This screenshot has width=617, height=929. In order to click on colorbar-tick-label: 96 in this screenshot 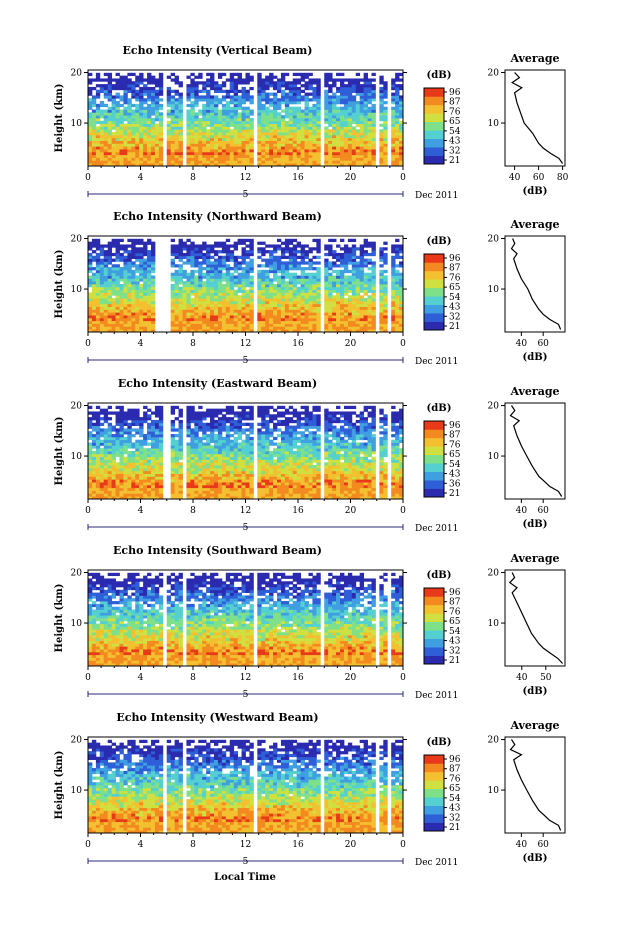, I will do `click(455, 259)`.